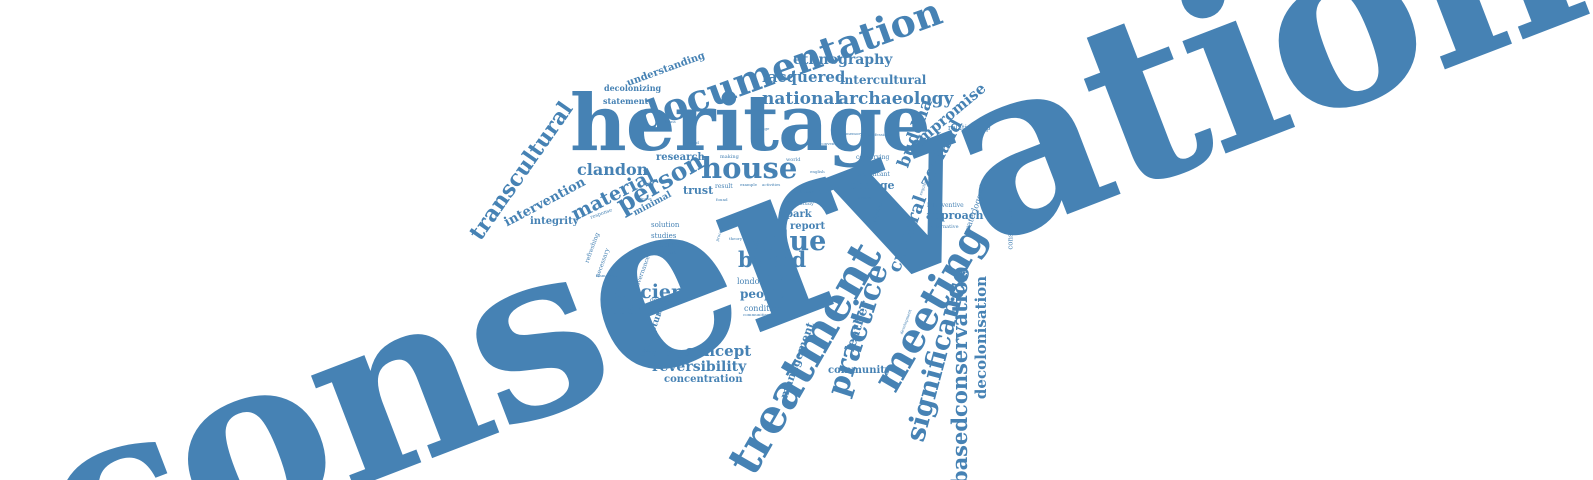  I want to click on word-result: result, so click(724, 186).